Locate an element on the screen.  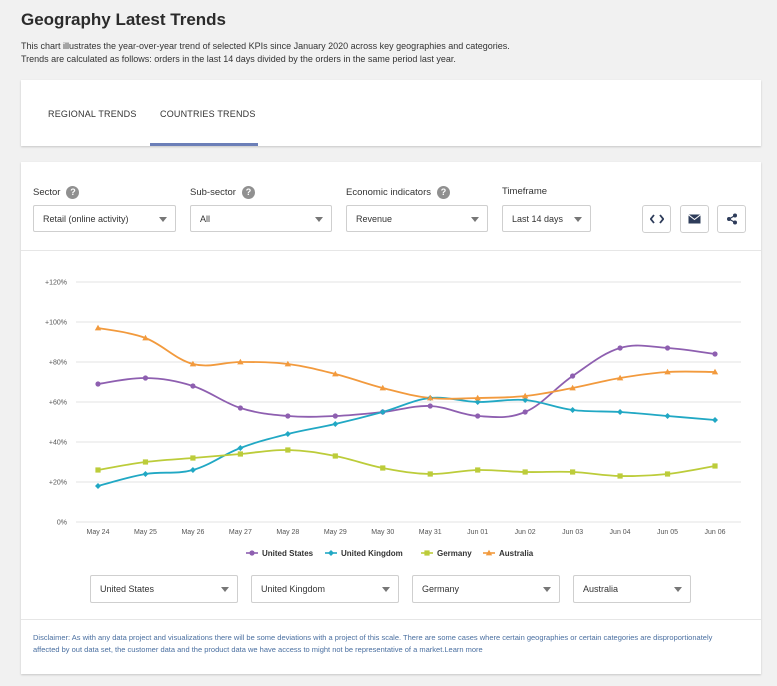
email-button is located at coordinates (694, 219).